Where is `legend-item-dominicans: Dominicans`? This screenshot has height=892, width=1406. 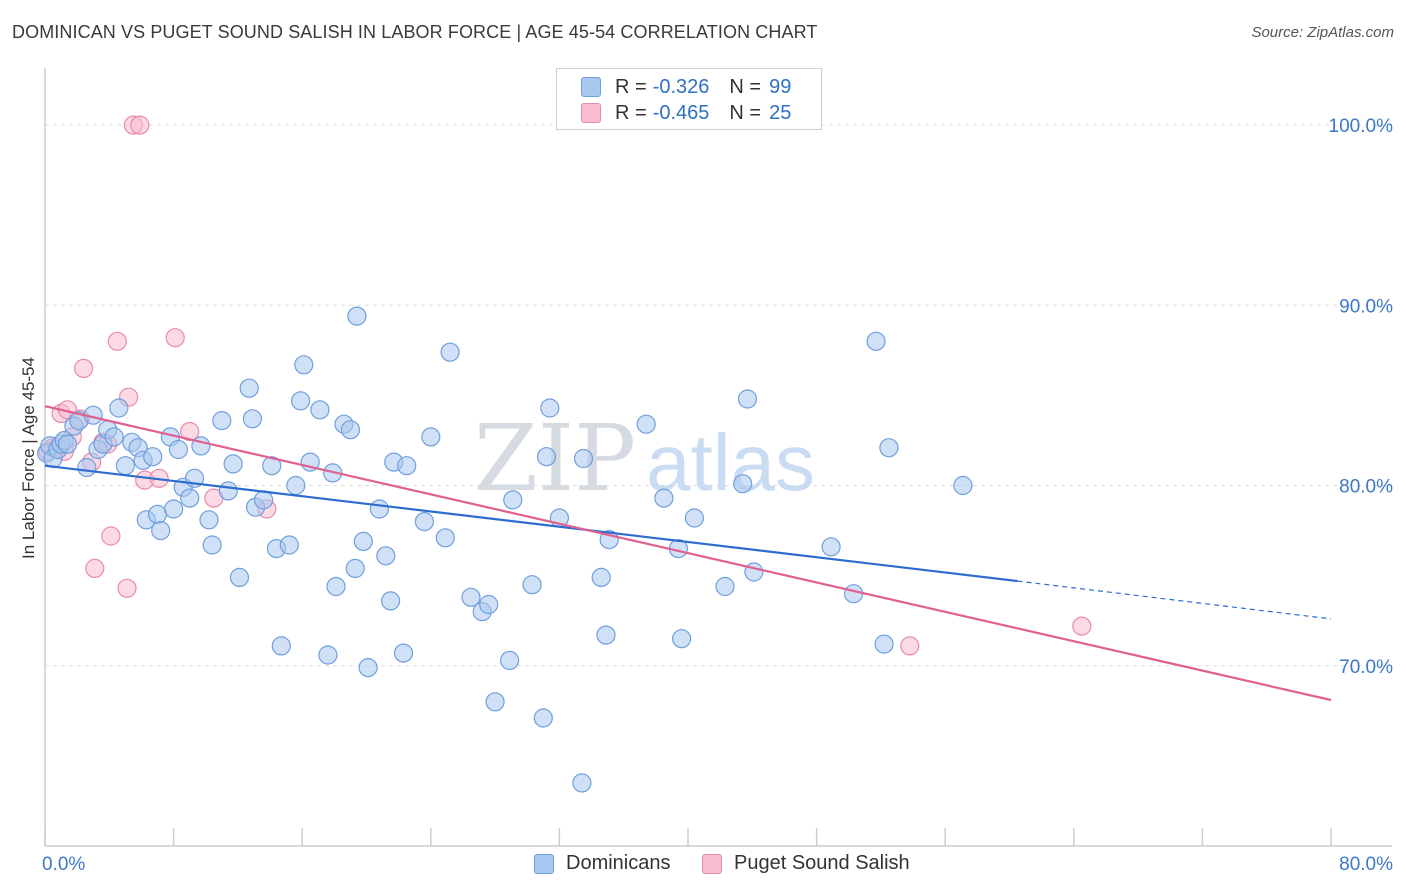
legend-item-dominicans: Dominicans is located at coordinates (602, 863).